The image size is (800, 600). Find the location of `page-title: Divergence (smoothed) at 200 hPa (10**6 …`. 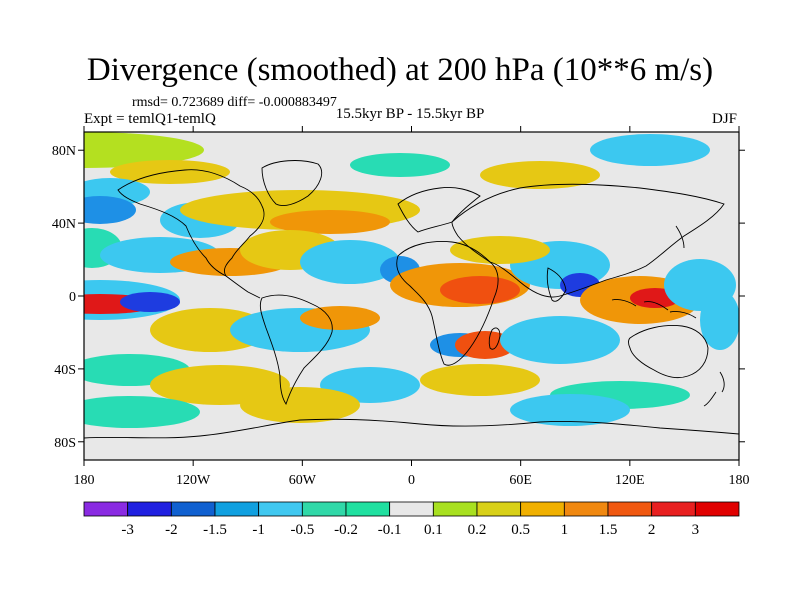

page-title: Divergence (smoothed) at 200 hPa (10**6 … is located at coordinates (400, 70).